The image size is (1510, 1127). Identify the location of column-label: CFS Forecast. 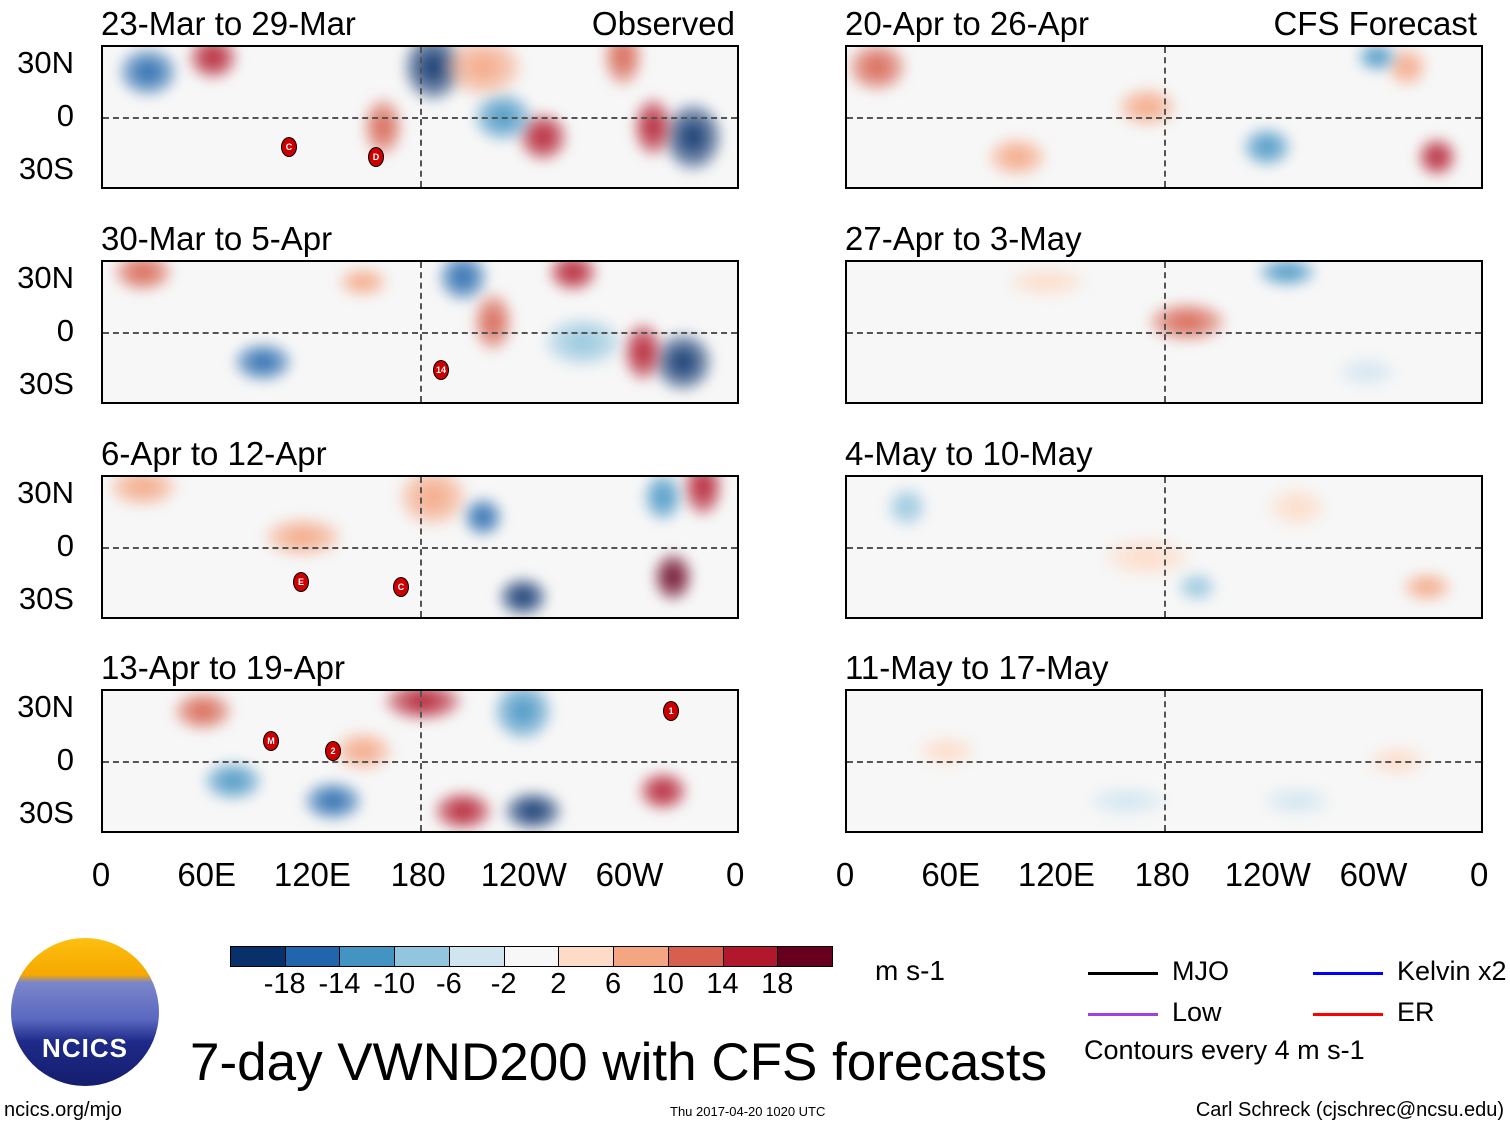
(1375, 23).